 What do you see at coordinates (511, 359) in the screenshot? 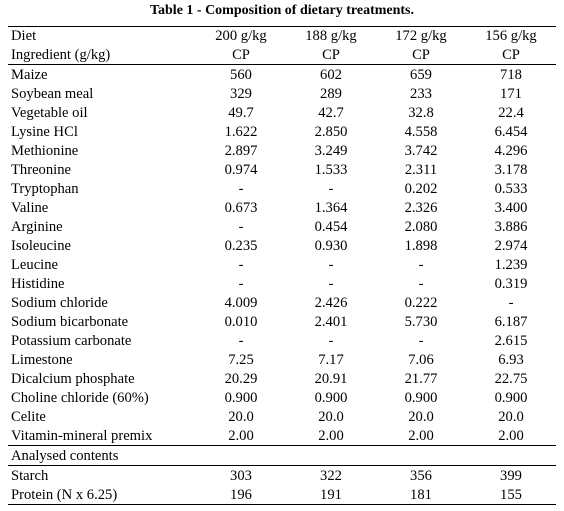
I see `value-cell: 6.93` at bounding box center [511, 359].